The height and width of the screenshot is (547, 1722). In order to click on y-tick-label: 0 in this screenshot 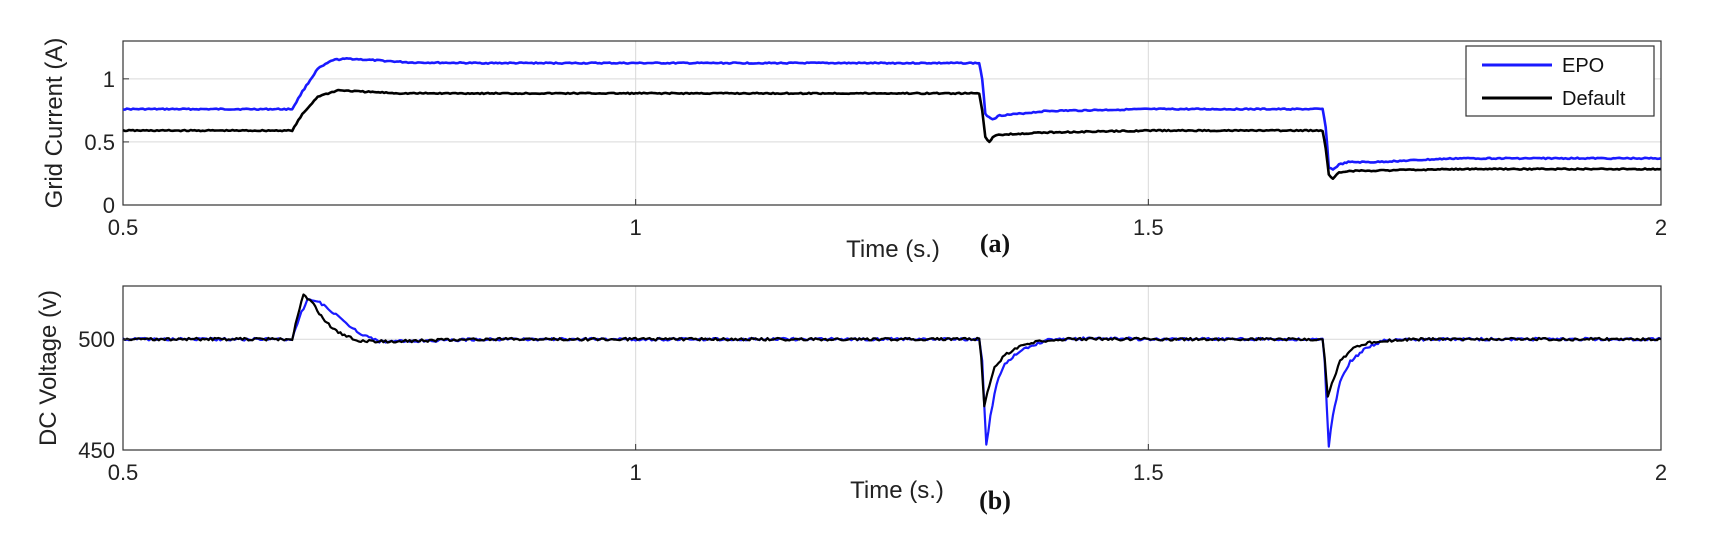, I will do `click(109, 205)`.